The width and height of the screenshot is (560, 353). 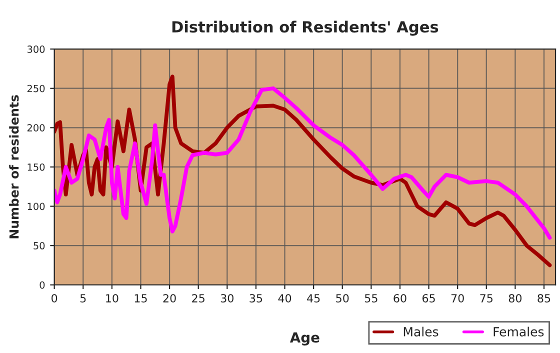 I want to click on chart-title: Distribution of Residents' Ages, so click(x=305, y=28).